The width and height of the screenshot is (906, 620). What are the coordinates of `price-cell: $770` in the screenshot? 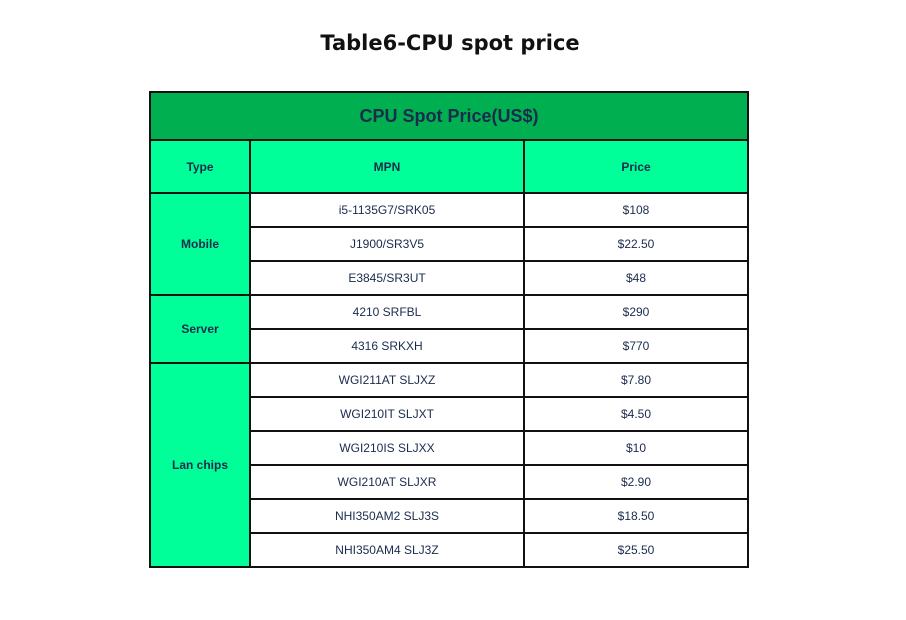 It's located at (636, 346).